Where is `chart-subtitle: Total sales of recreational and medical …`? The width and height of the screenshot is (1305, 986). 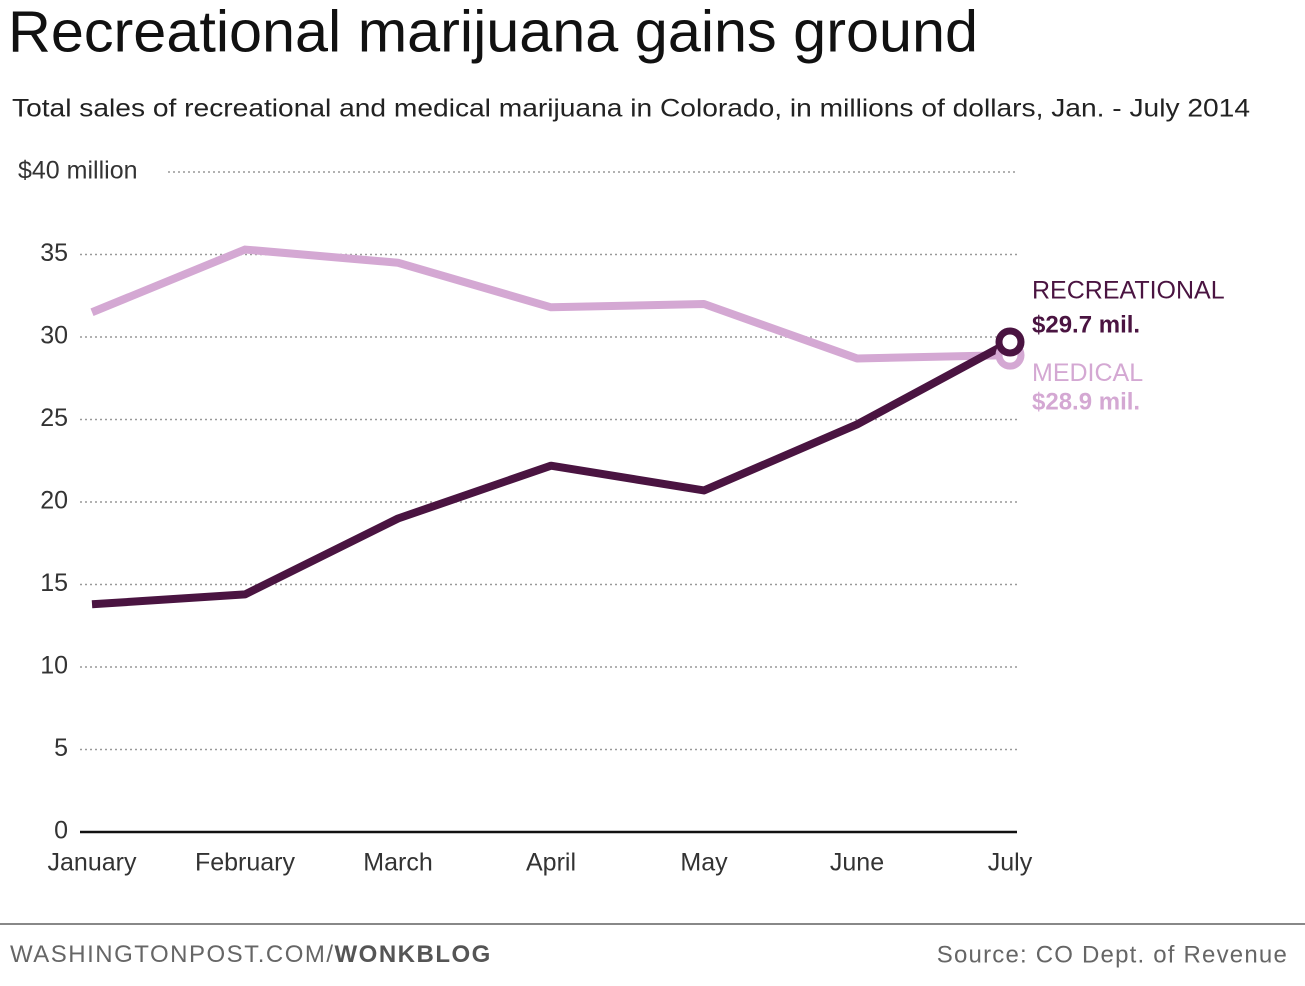 chart-subtitle: Total sales of recreational and medical … is located at coordinates (631, 109).